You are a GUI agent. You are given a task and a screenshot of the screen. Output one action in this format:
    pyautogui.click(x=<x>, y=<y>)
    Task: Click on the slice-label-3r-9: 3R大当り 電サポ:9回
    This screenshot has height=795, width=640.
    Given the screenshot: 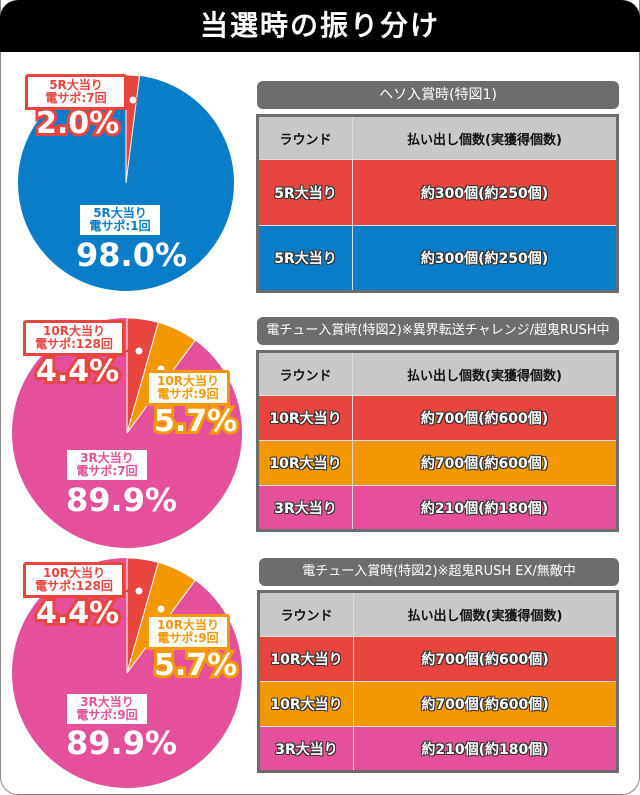 What is the action you would take?
    pyautogui.click(x=107, y=709)
    